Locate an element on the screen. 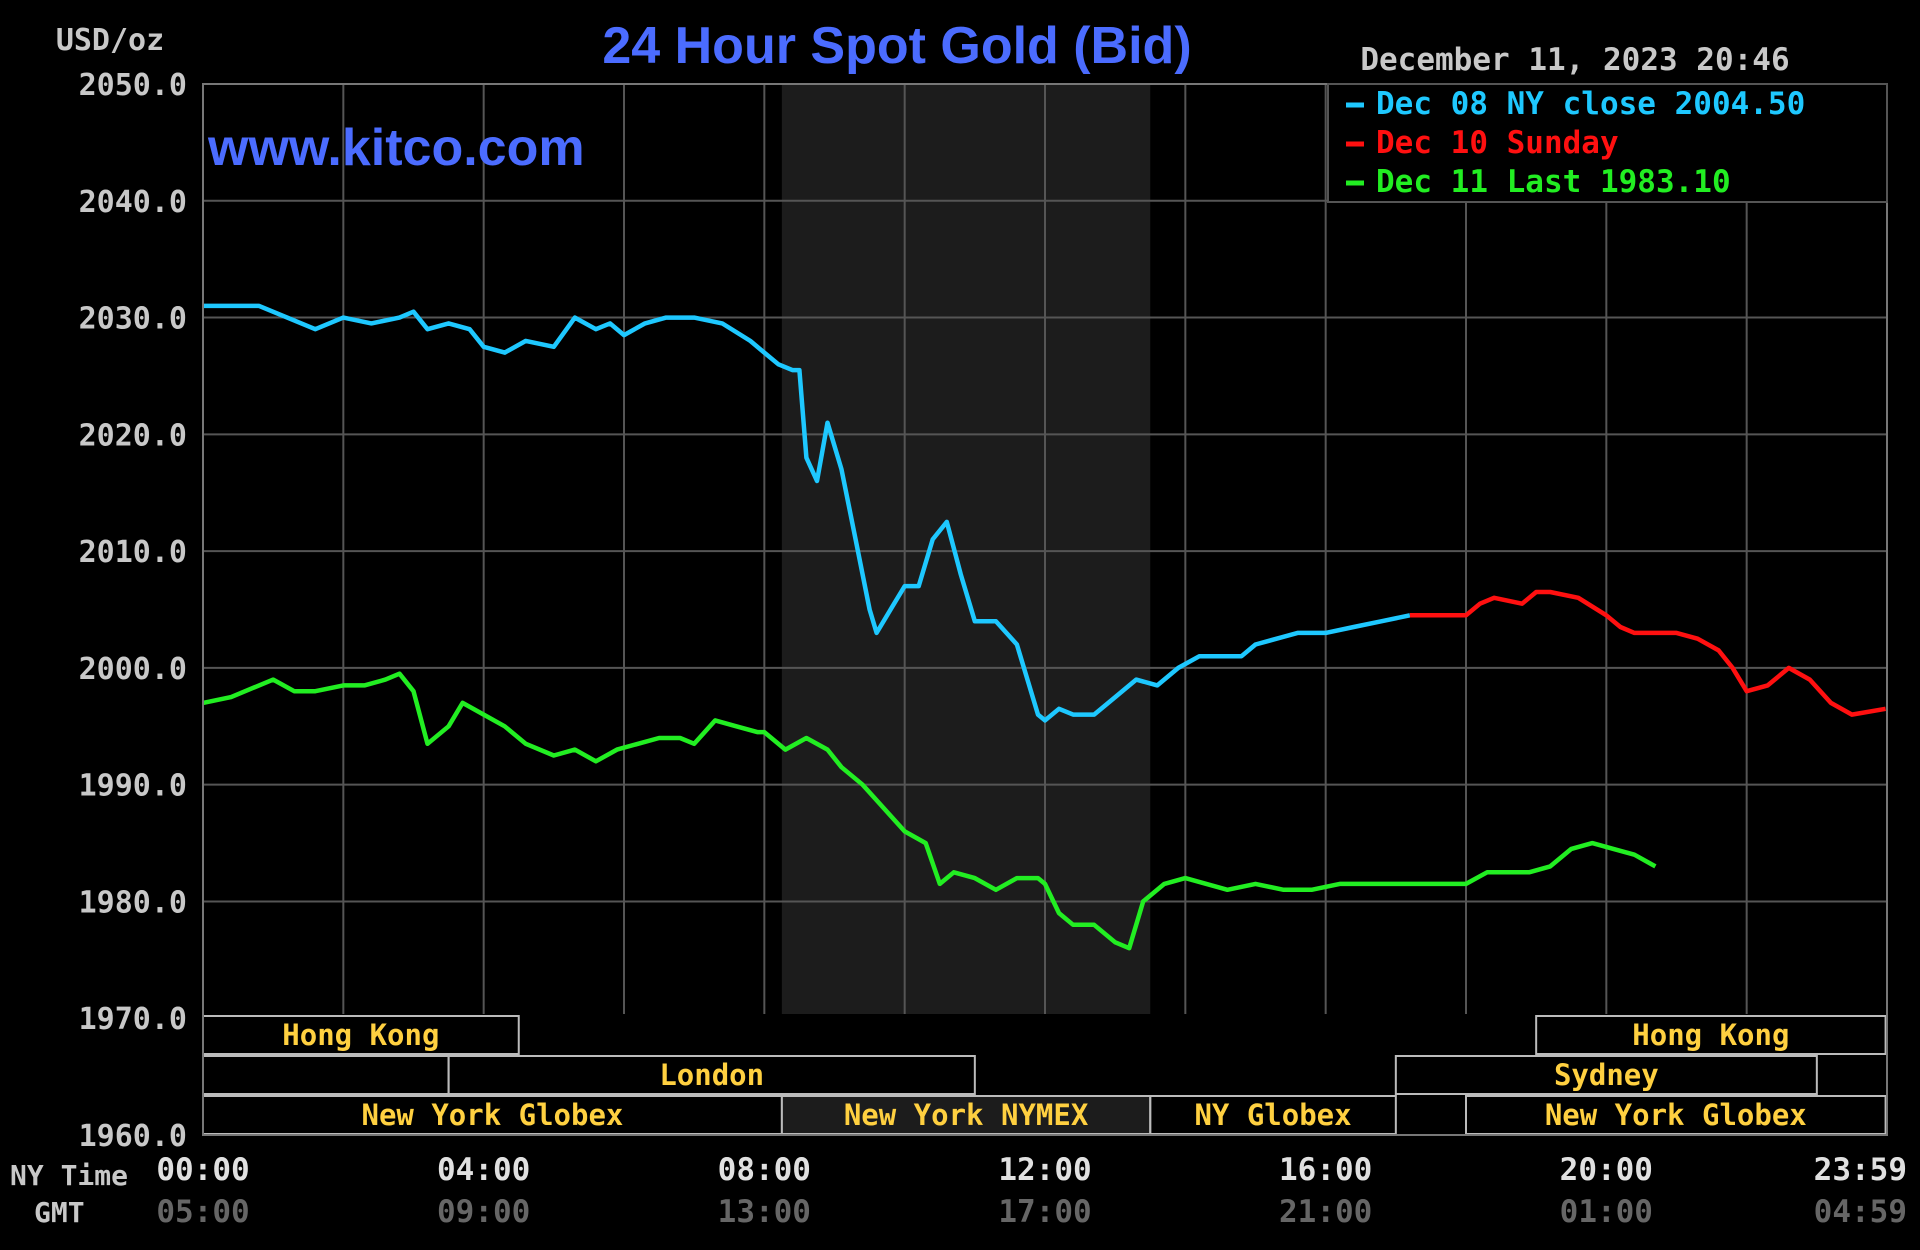 Image resolution: width=1920 pixels, height=1250 pixels. legend-label-dec08: Dec 08 NY close 2004.50 is located at coordinates (1590, 104).